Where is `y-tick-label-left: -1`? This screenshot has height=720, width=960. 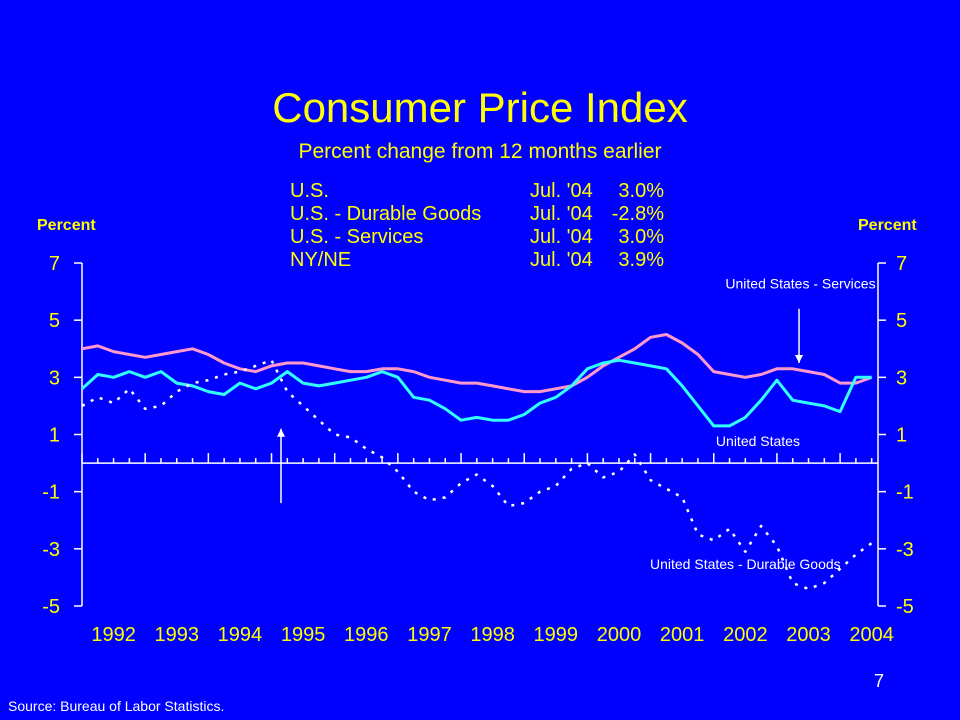
y-tick-label-left: -1 is located at coordinates (51, 493).